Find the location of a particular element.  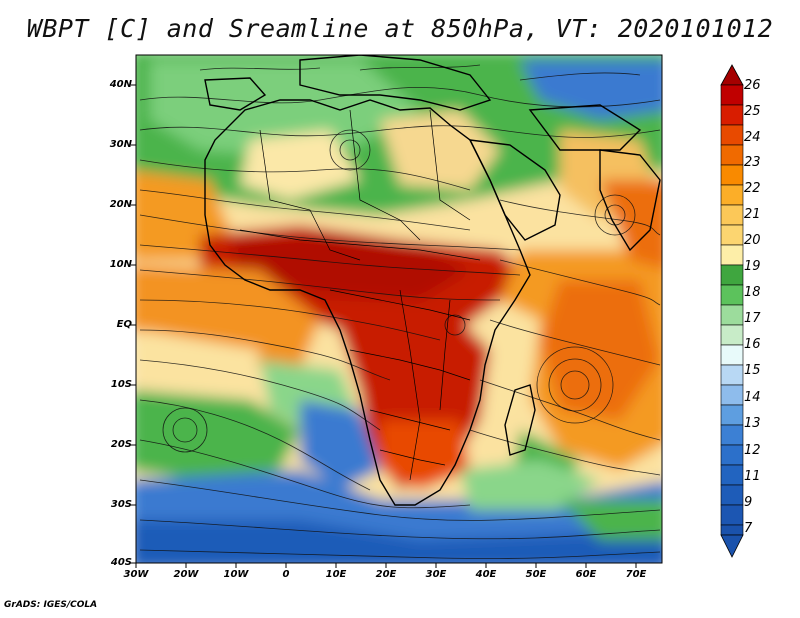

grads-credit: GrADS: IGES/COLA is located at coordinates (51, 605).